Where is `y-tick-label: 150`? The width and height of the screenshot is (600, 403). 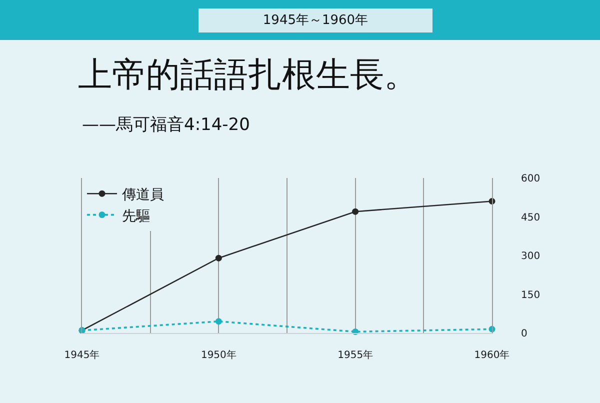
y-tick-label: 150 is located at coordinates (530, 295).